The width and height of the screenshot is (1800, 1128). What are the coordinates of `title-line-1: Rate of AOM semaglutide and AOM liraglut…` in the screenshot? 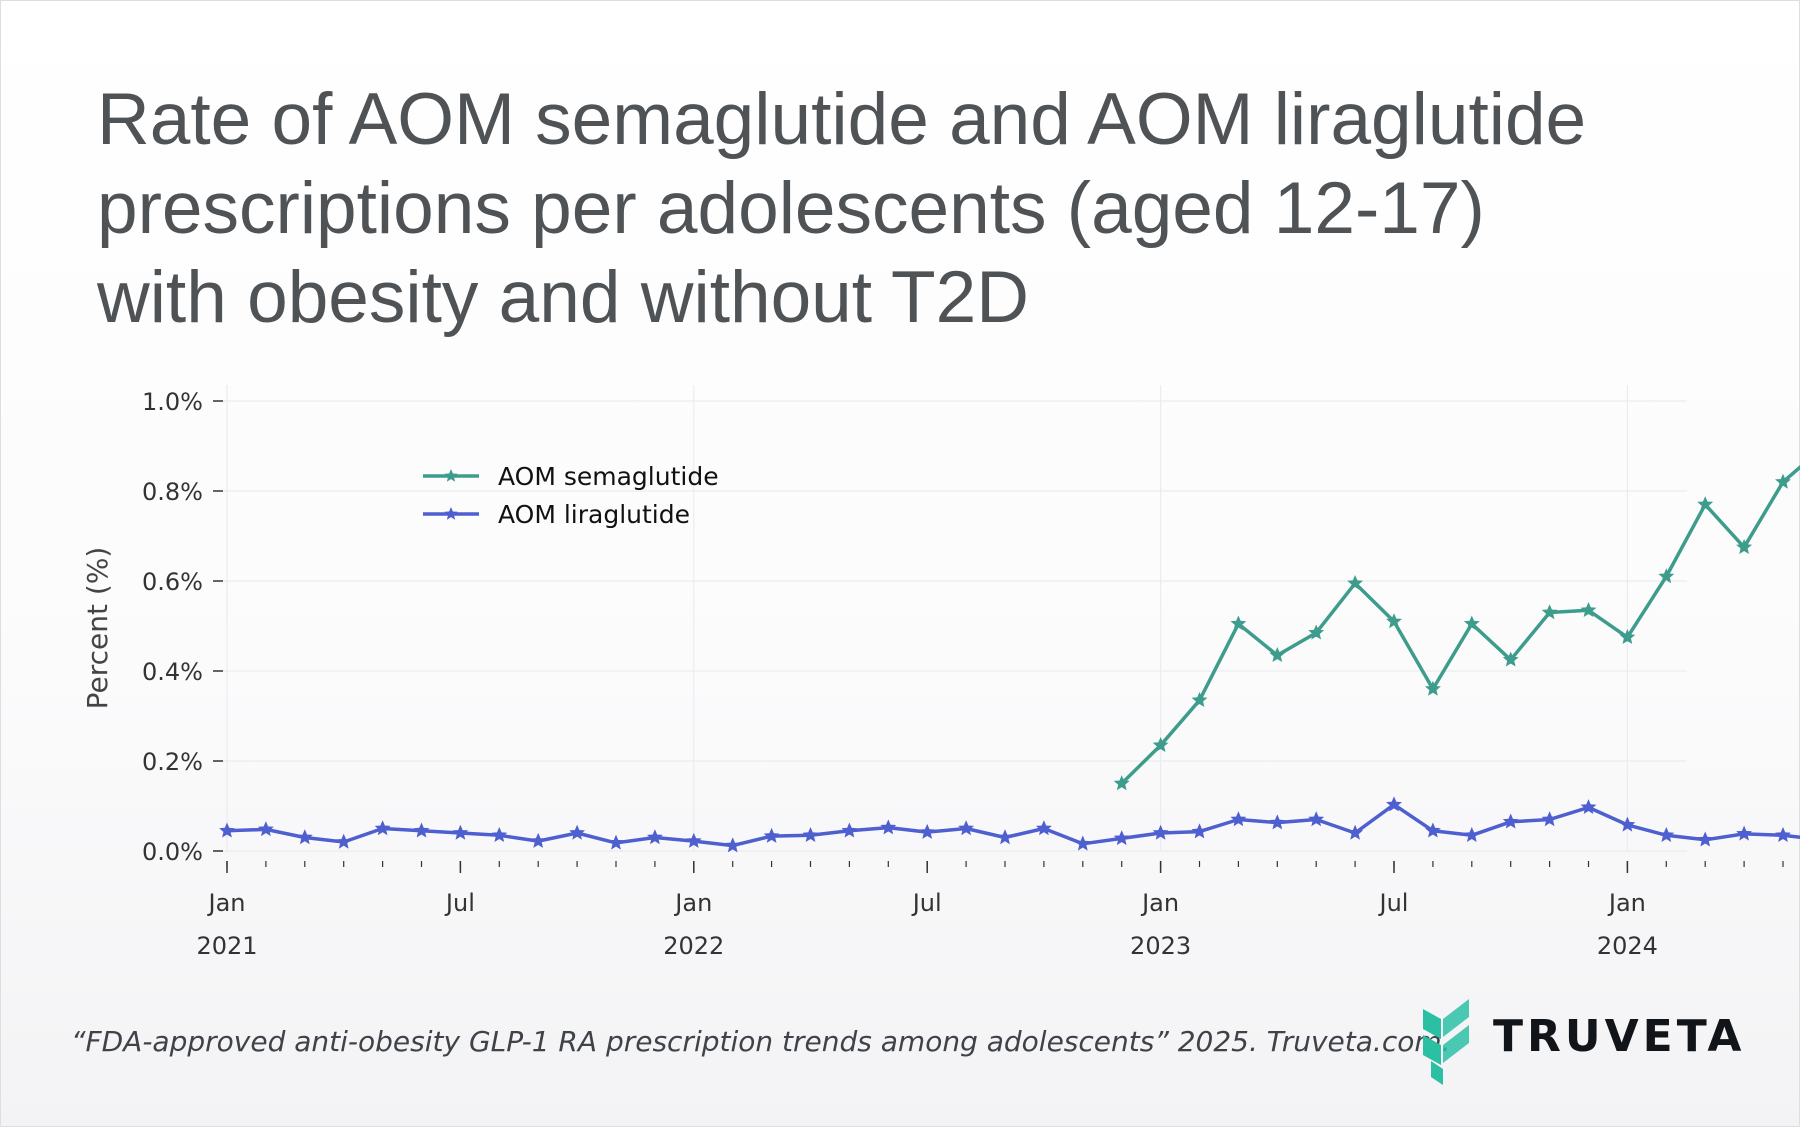 It's located at (842, 119).